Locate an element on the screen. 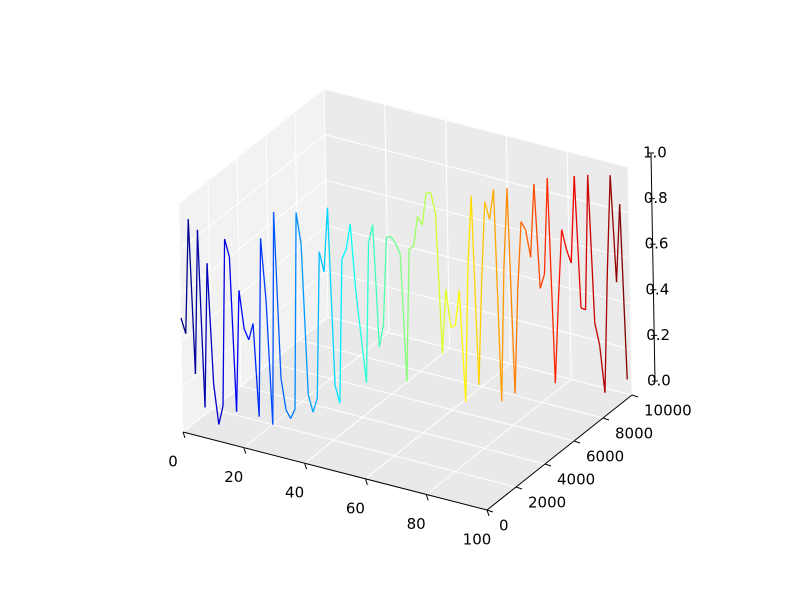  x-tick-label: 80 is located at coordinates (416, 524).